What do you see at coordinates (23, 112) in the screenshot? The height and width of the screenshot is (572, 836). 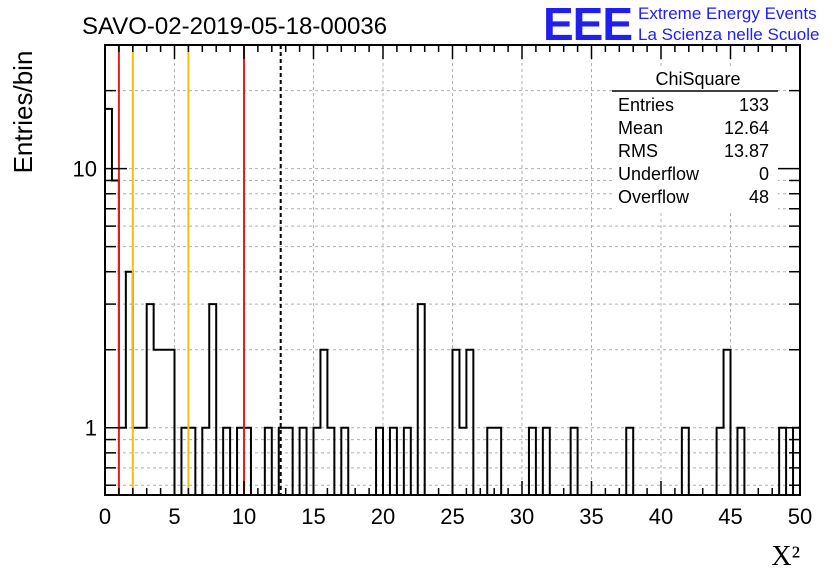 I see `y-axis-label: Entries/bin` at bounding box center [23, 112].